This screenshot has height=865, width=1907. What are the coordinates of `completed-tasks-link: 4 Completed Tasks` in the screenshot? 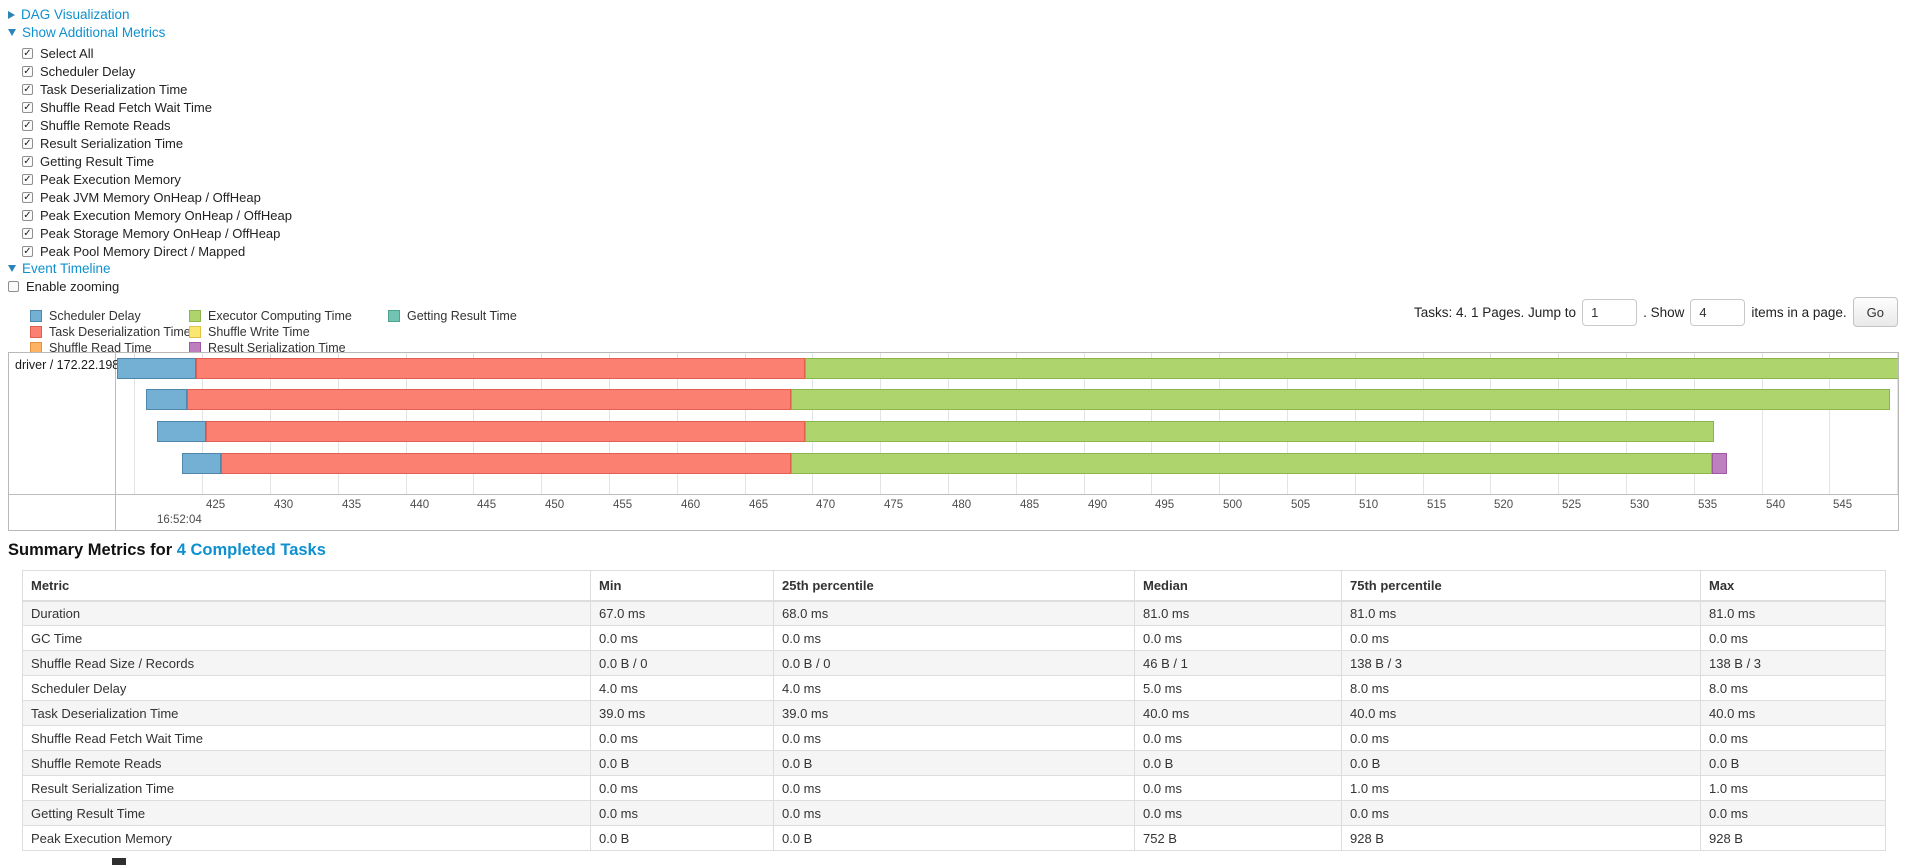 It's located at (251, 550).